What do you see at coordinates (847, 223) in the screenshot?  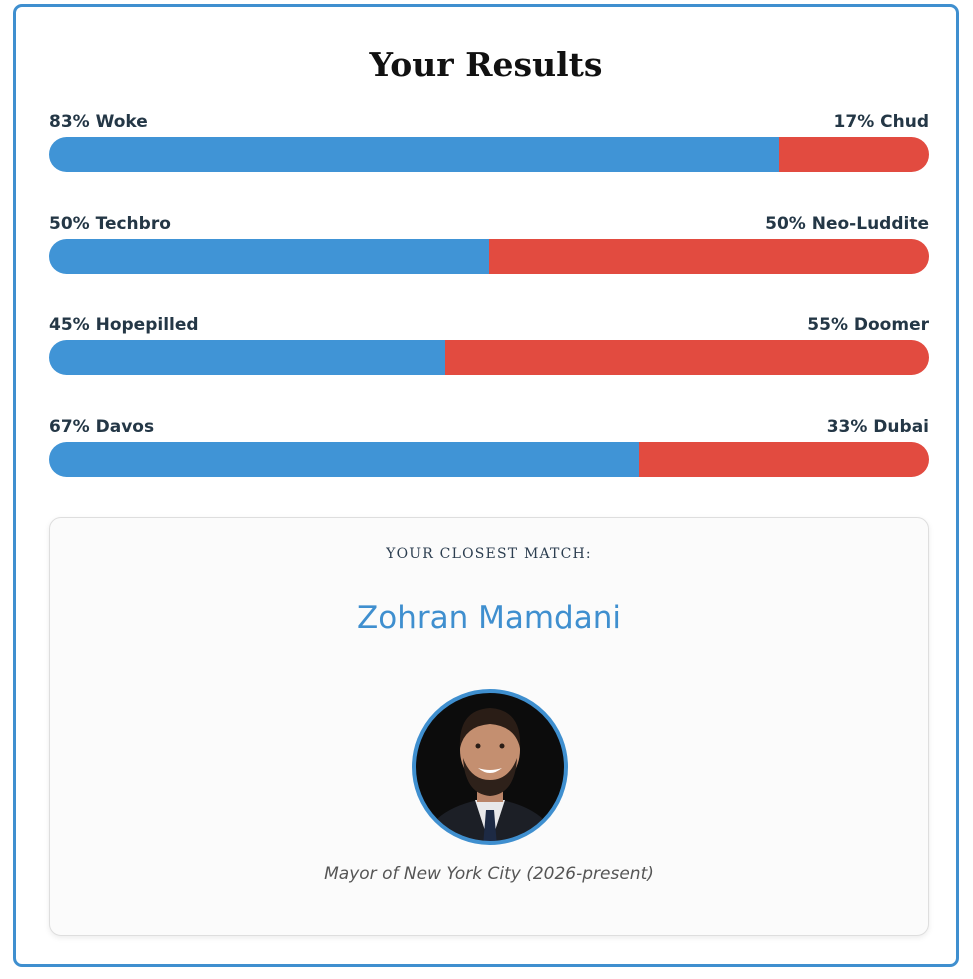 I see `right-label: 50% Neo-Luddite` at bounding box center [847, 223].